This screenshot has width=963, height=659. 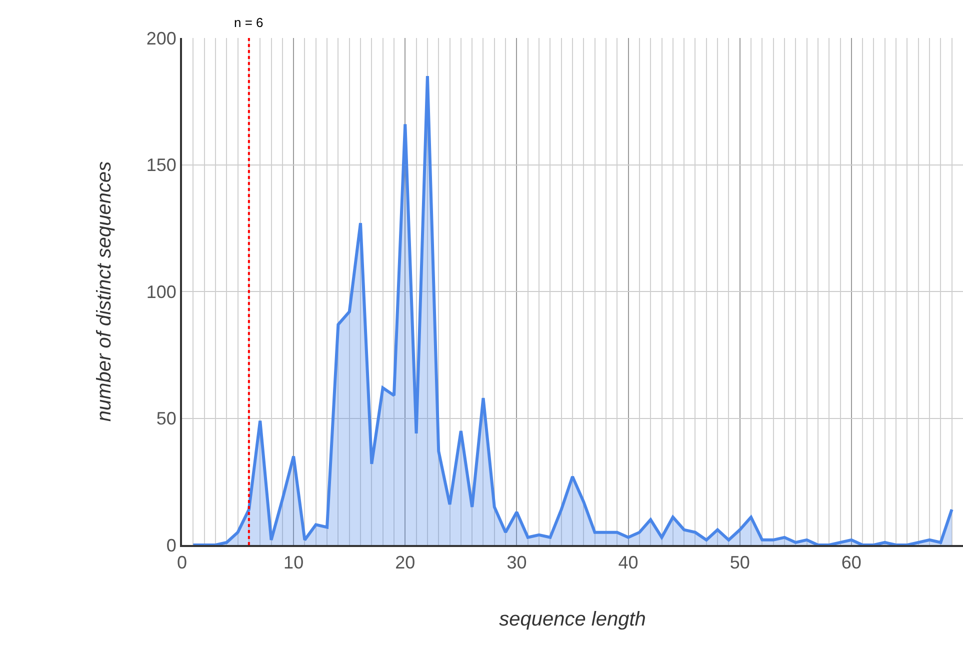 What do you see at coordinates (161, 38) in the screenshot?
I see `y-tick-label: 200` at bounding box center [161, 38].